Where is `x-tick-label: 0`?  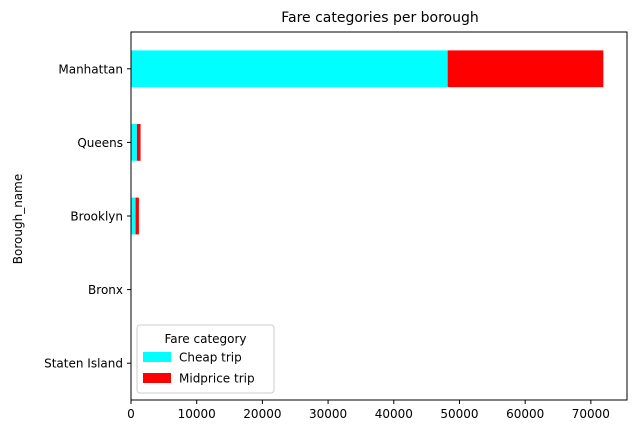
x-tick-label: 0 is located at coordinates (131, 414).